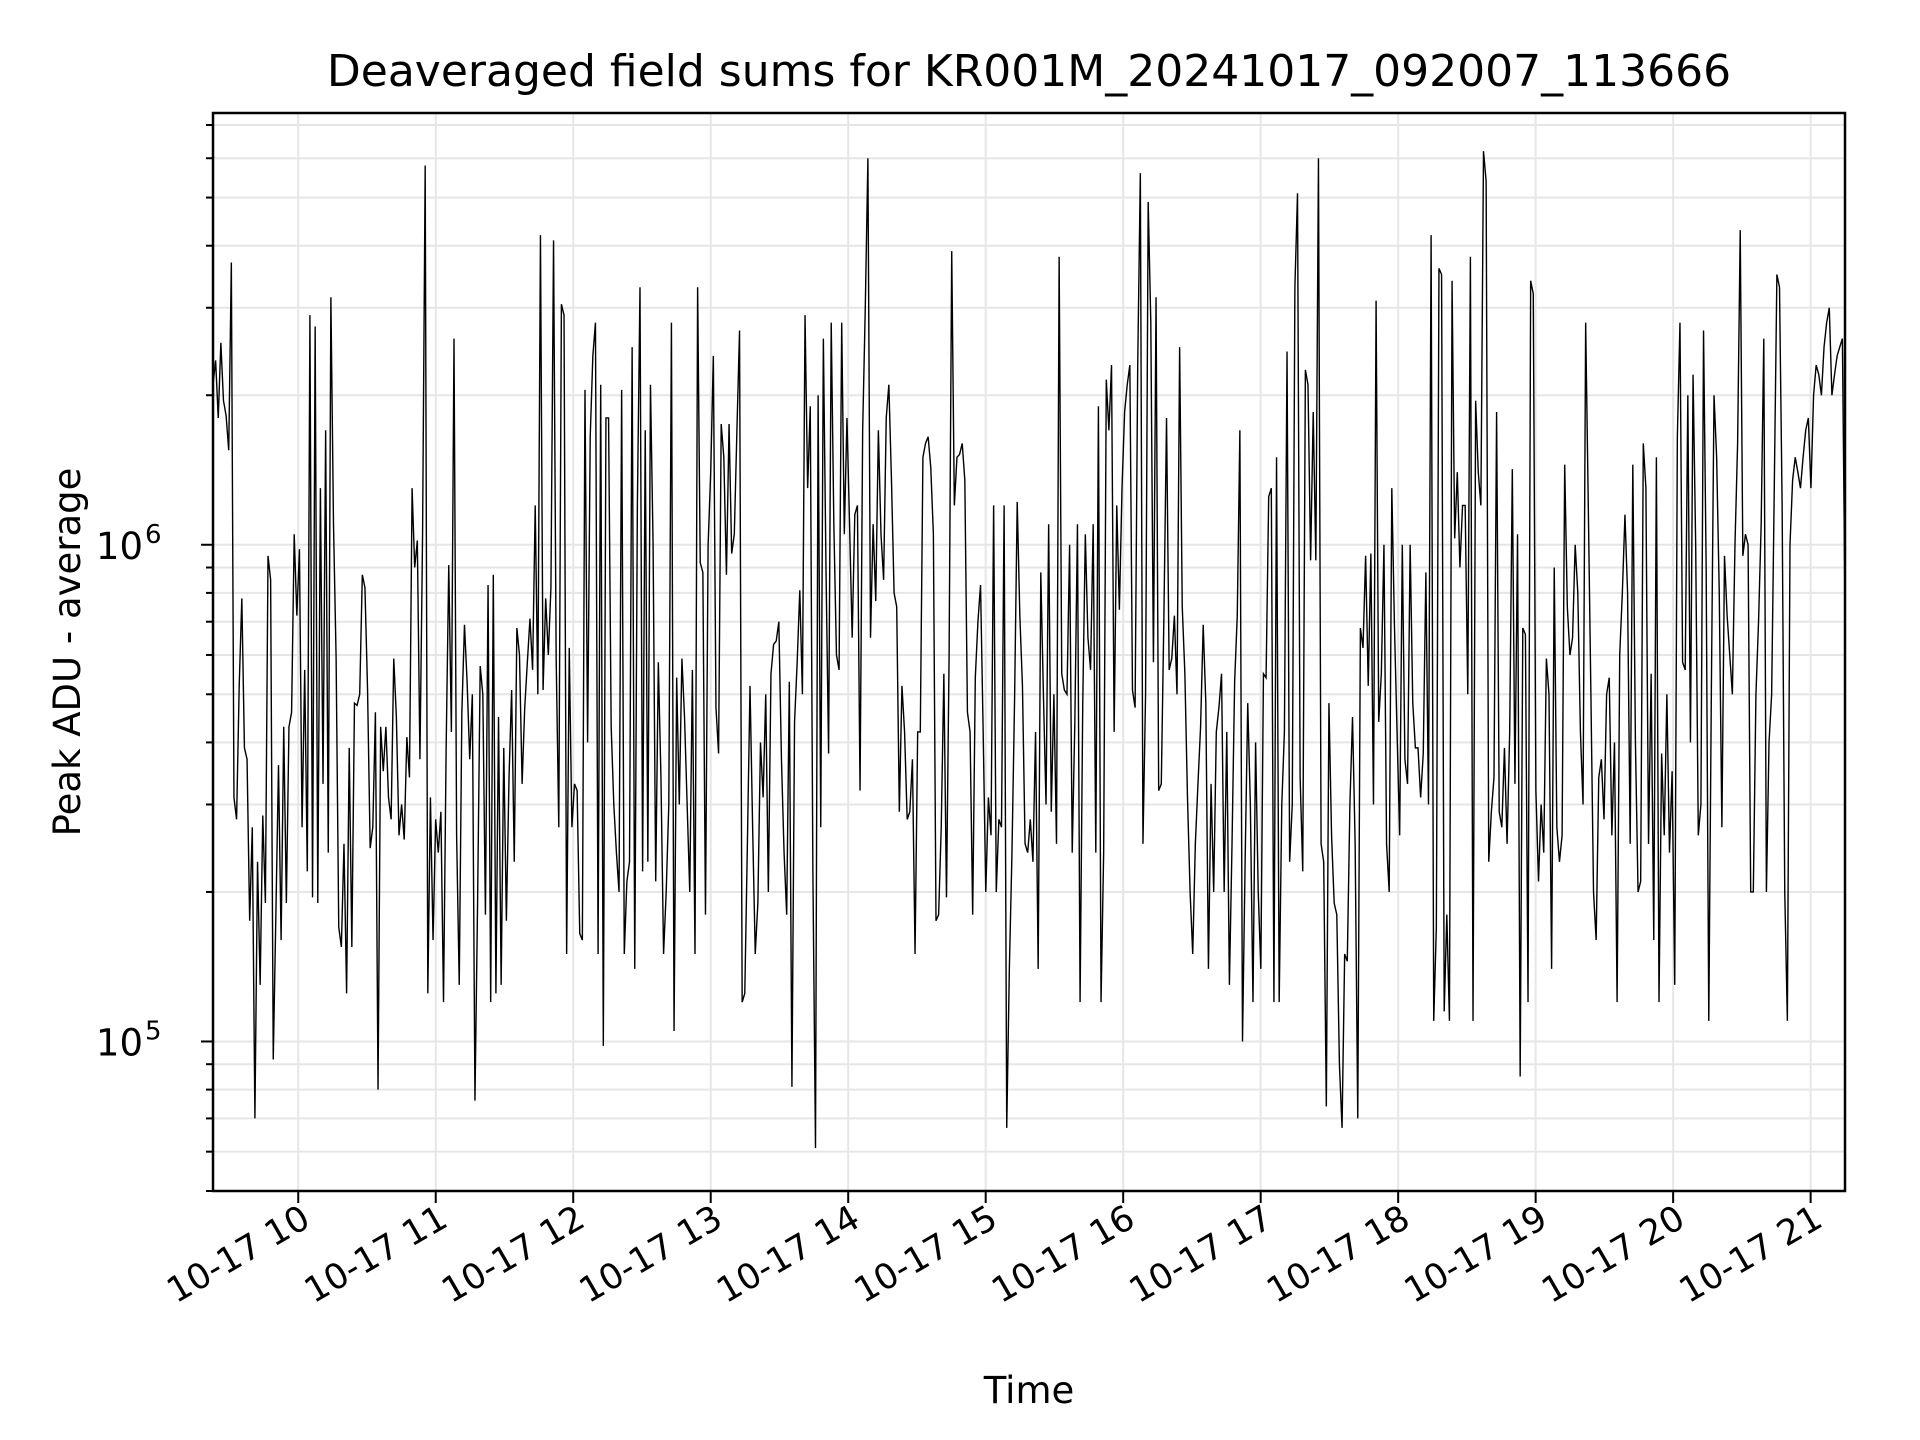 The width and height of the screenshot is (1920, 1440). I want to click on y-tick-label-exponent: 5, so click(153, 1031).